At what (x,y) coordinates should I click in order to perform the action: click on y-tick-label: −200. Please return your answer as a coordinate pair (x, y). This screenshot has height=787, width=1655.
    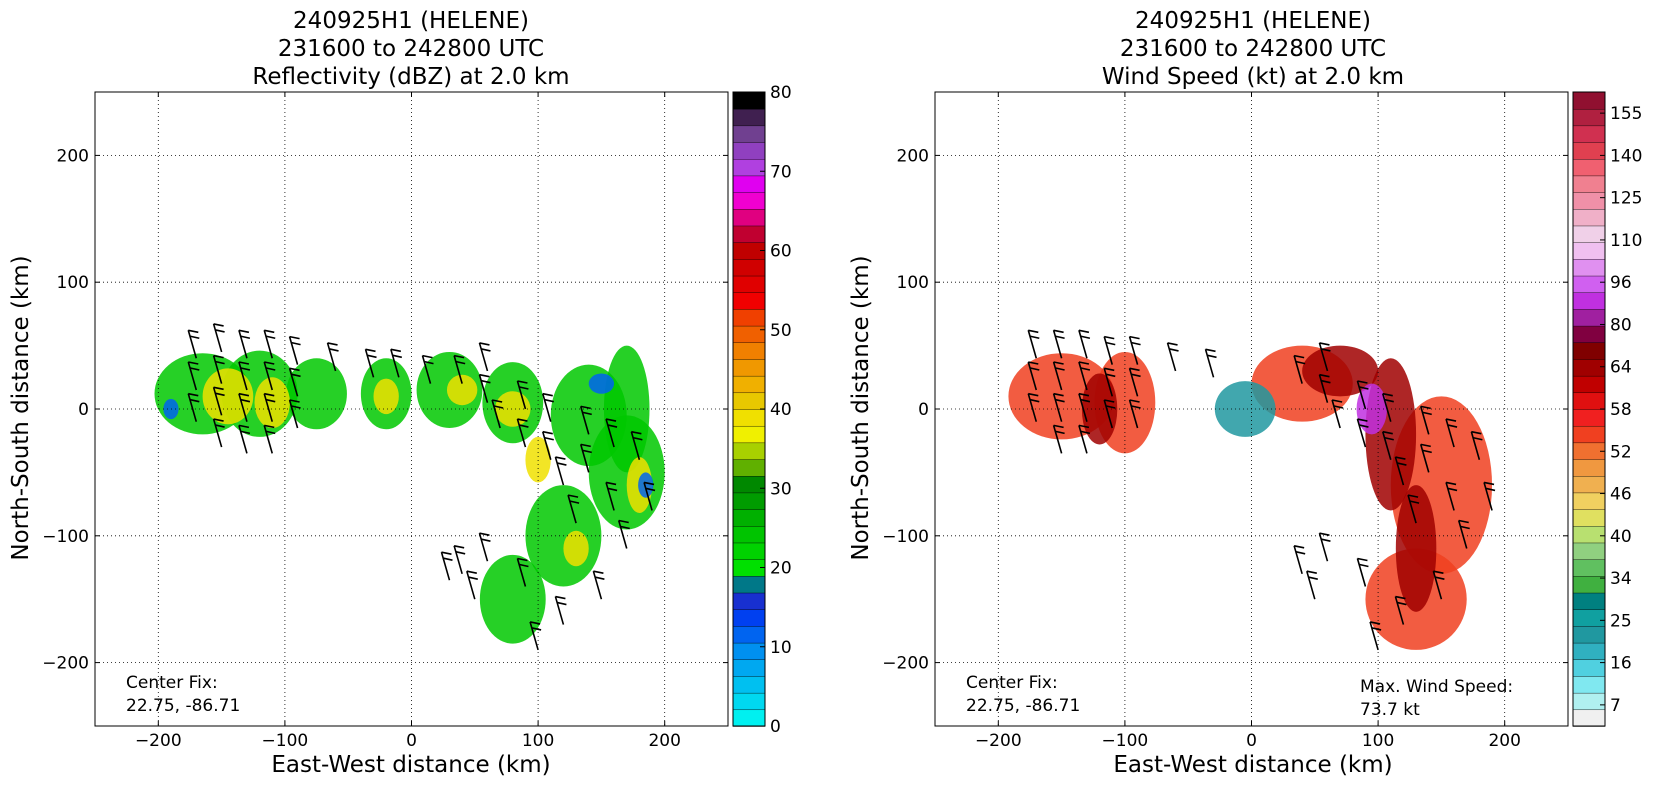
    Looking at the image, I should click on (65, 664).